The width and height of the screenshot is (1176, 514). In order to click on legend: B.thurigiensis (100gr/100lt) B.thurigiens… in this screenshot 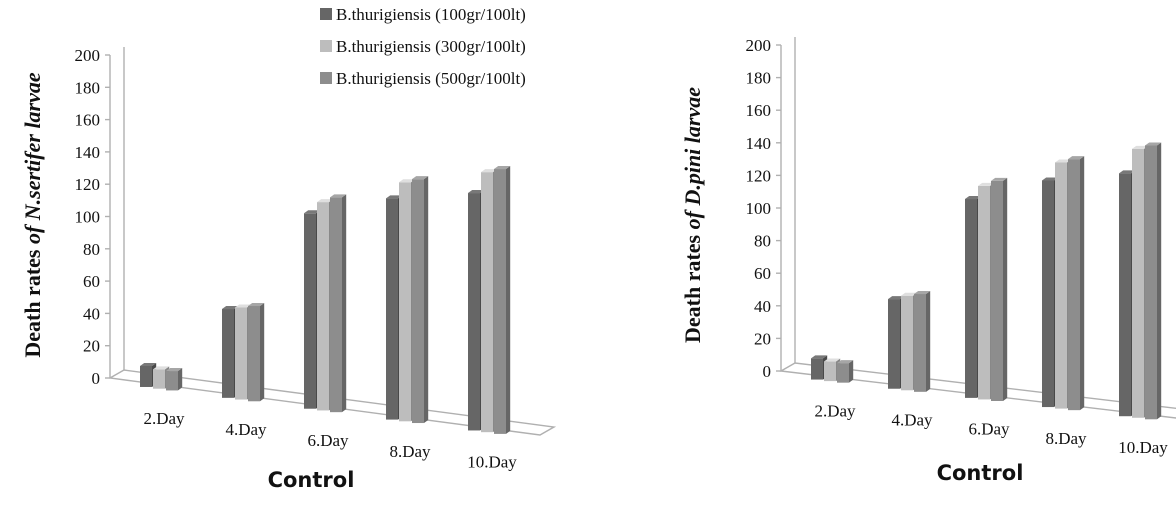, I will do `click(423, 46)`.